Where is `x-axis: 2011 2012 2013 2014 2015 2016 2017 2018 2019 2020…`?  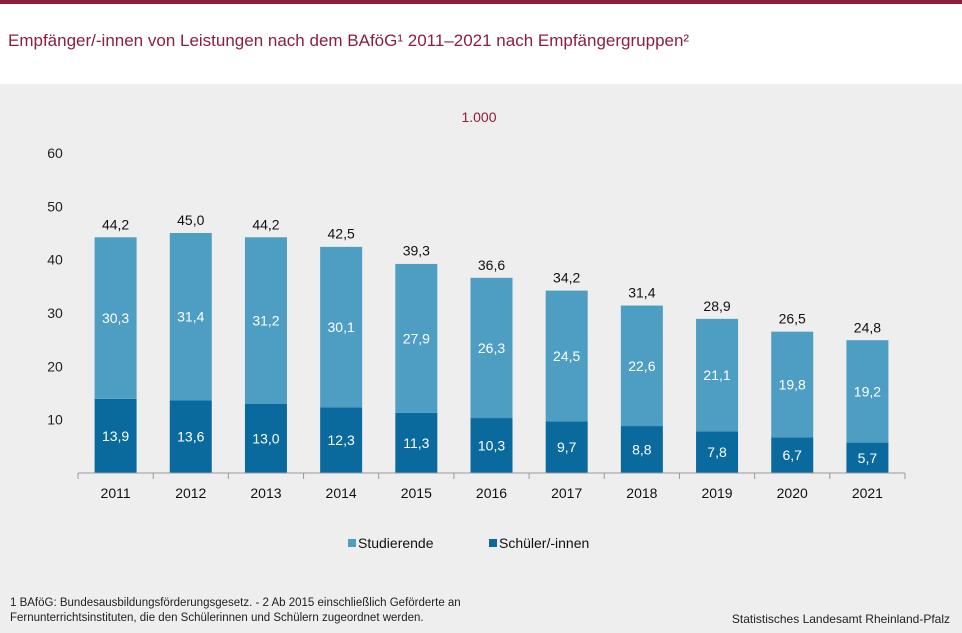 x-axis: 2011 2012 2013 2014 2015 2016 2017 2018 2019 2020… is located at coordinates (491, 486).